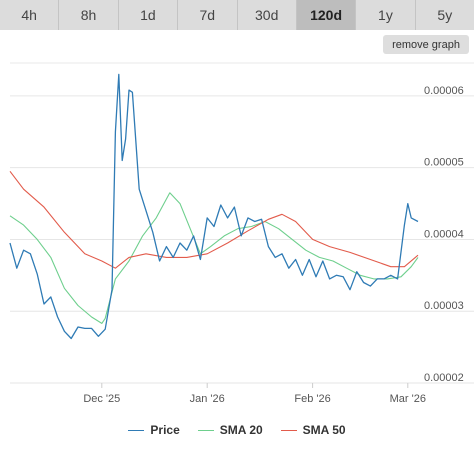 Image resolution: width=474 pixels, height=455 pixels. Describe the element at coordinates (165, 430) in the screenshot. I see `legend-label: Price` at that location.